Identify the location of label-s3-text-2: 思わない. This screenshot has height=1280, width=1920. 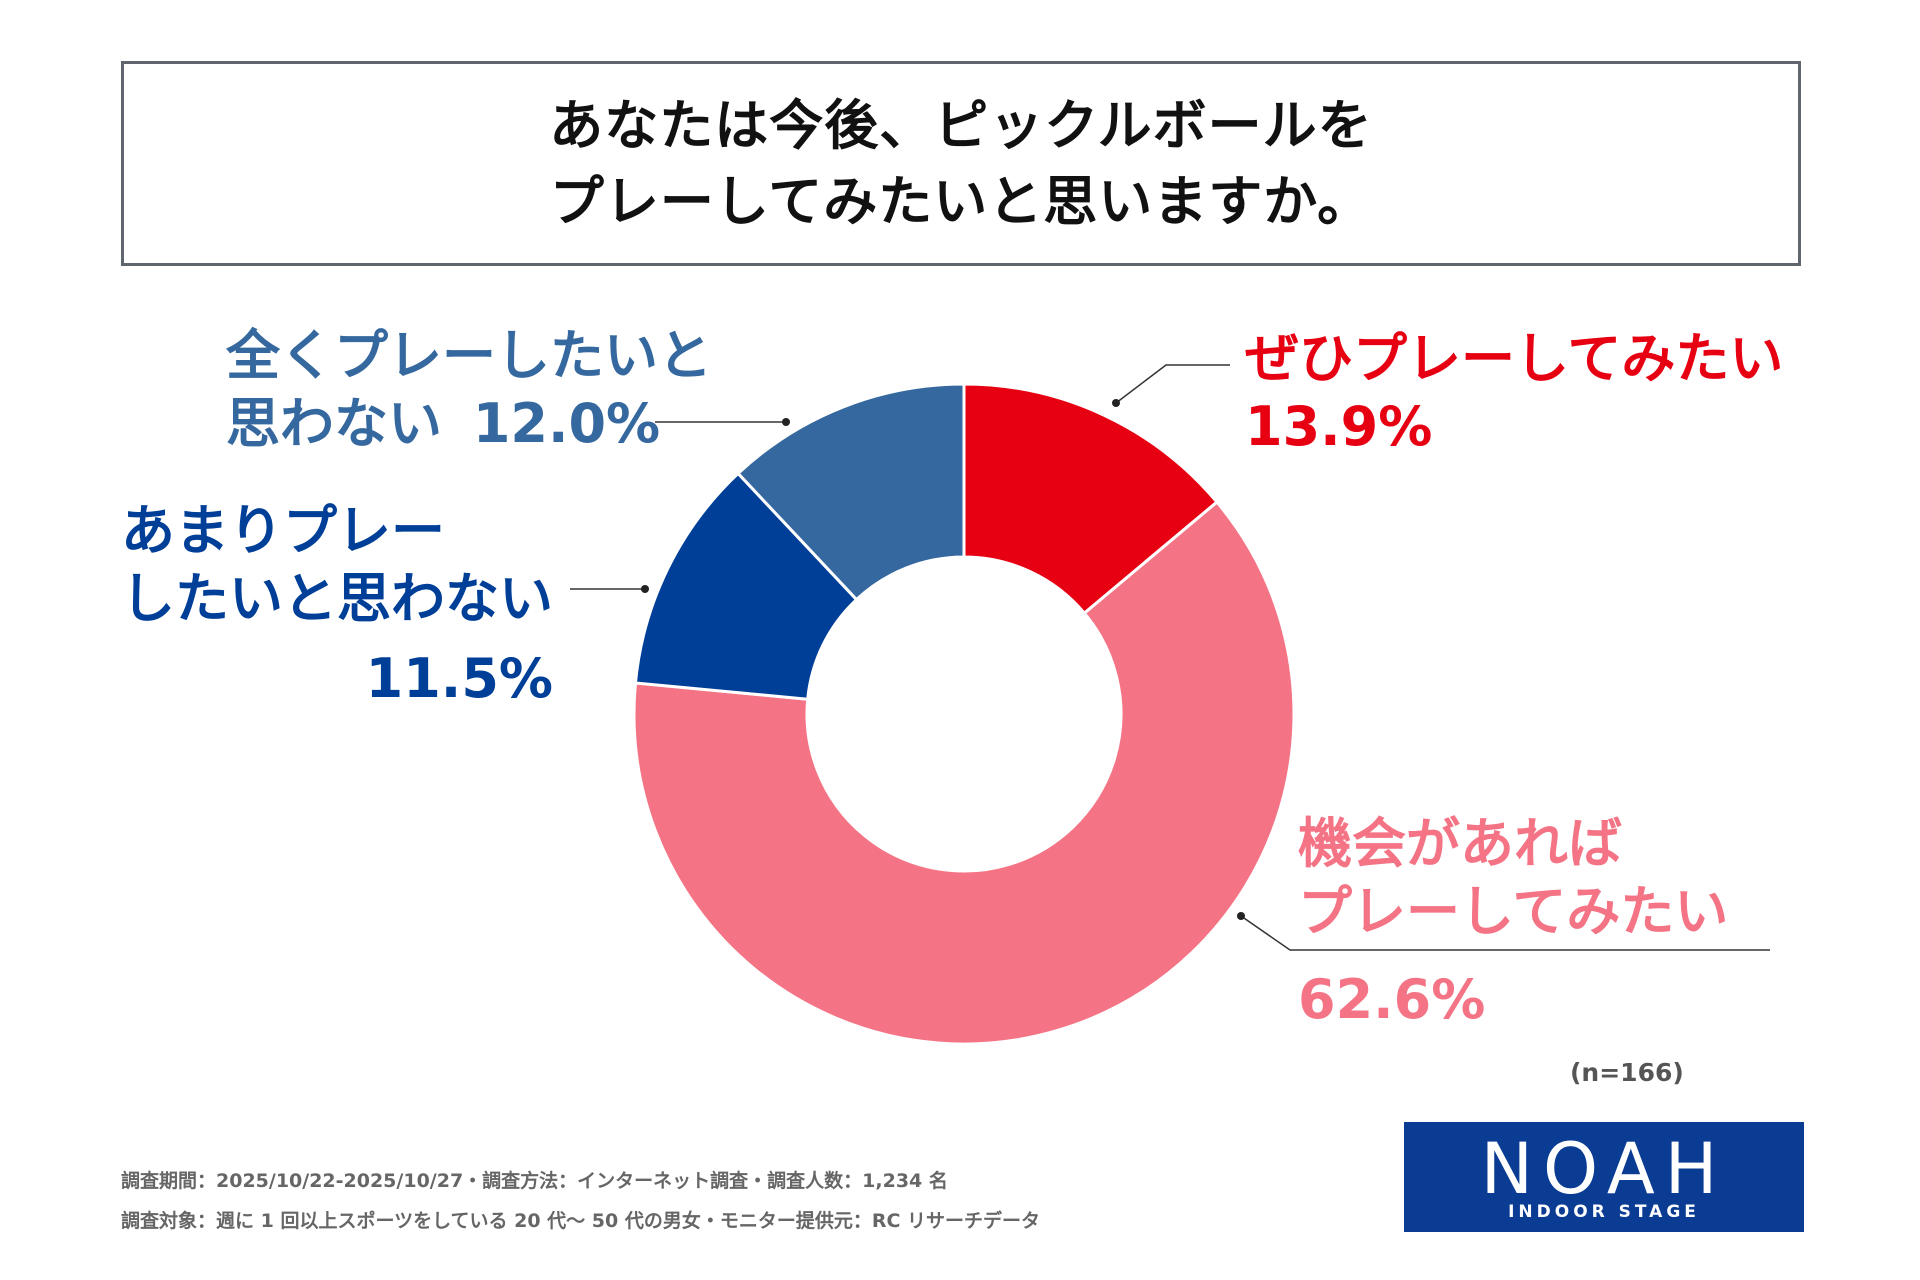
(334, 423).